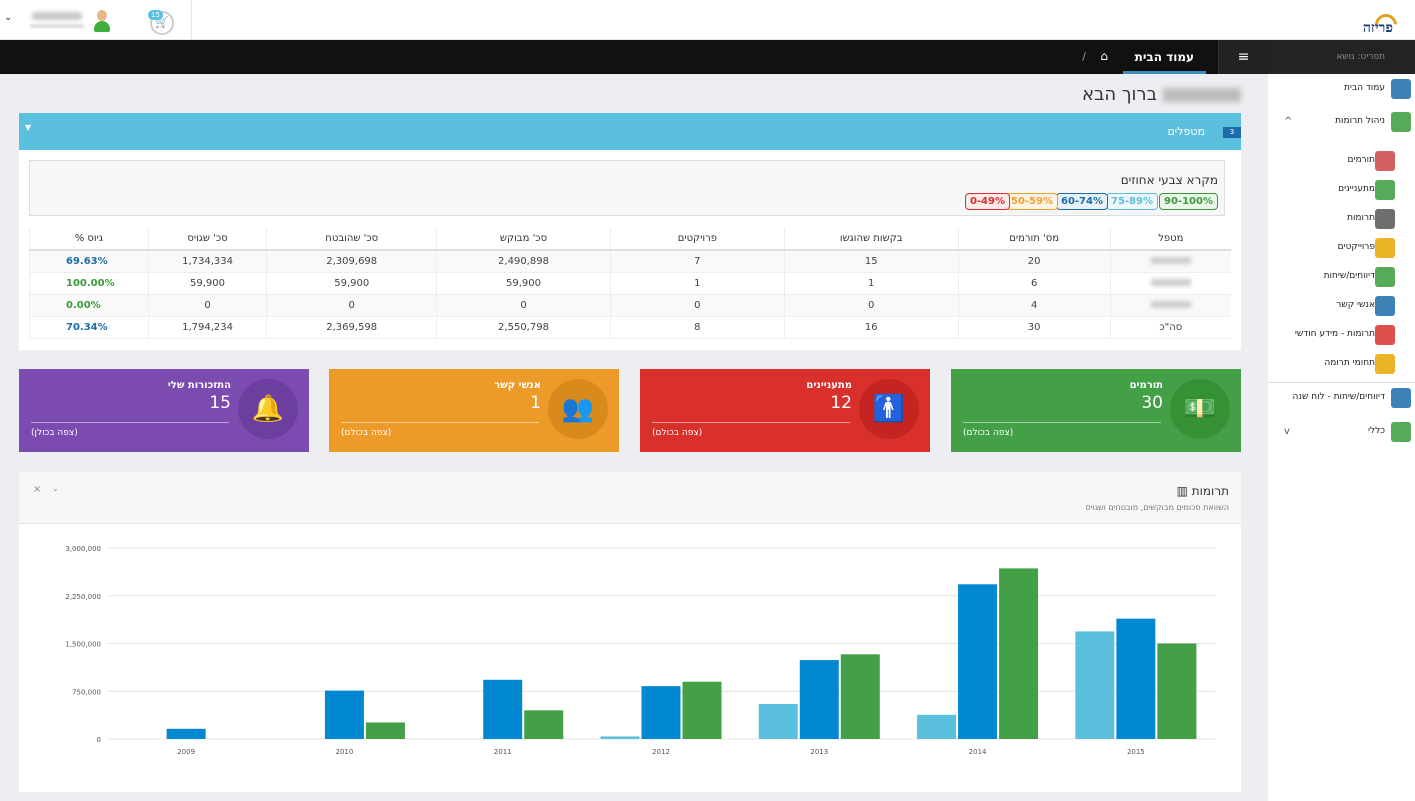 This screenshot has width=1415, height=801. Describe the element at coordinates (1360, 57) in the screenshot. I see `sidebar-search-placeholder: תפריט: נושא` at that location.